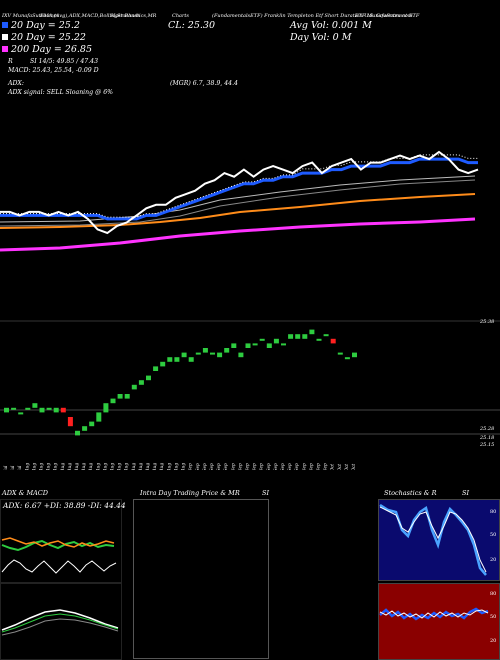 This screenshot has width=500, height=660. What do you see at coordinates (64, 505) in the screenshot?
I see `adx-values-label: ADX: 6.67 +DI: 38.89 -DI: 44.44` at bounding box center [64, 505].